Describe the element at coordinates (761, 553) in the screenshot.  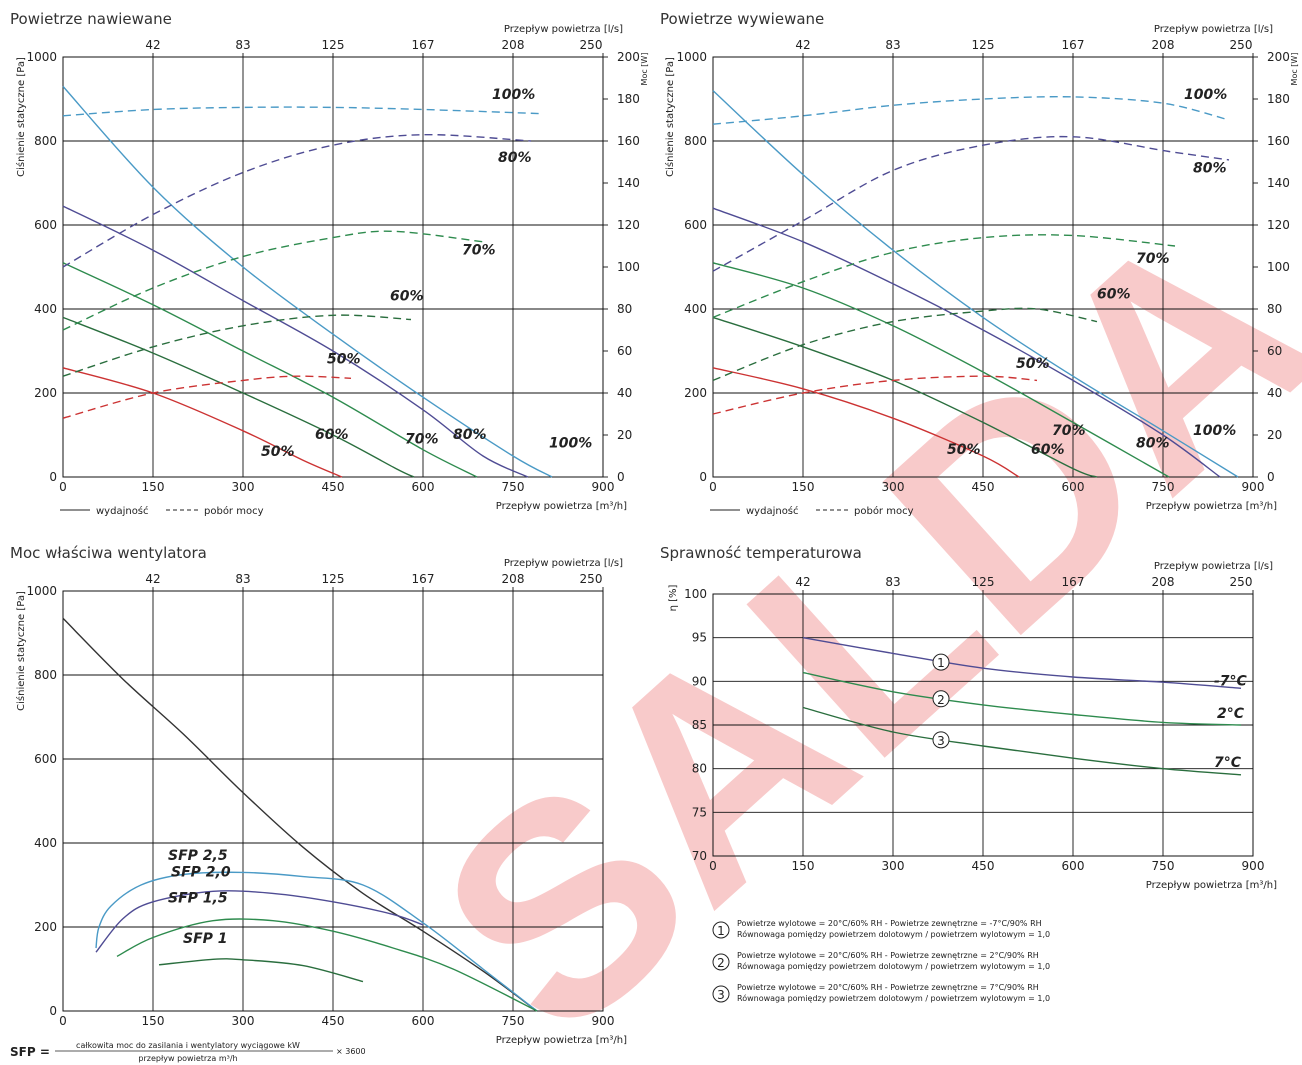
I see `chart-title: Sprawność temperaturowa` at that location.